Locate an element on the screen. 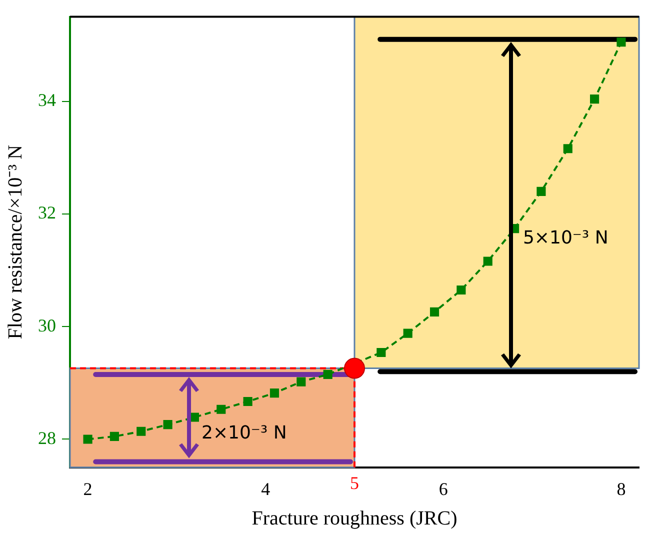 This screenshot has width=650, height=535. annotation: 2×10⁻³ N is located at coordinates (244, 433).